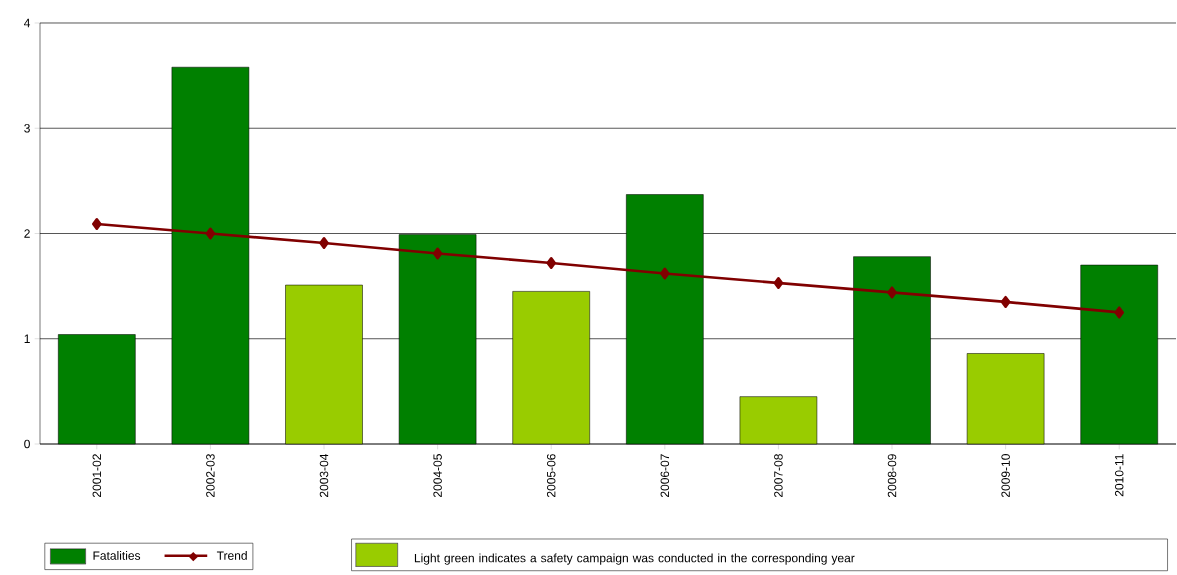 This screenshot has height=575, width=1177. I want to click on y-tick-label: 0, so click(27, 444).